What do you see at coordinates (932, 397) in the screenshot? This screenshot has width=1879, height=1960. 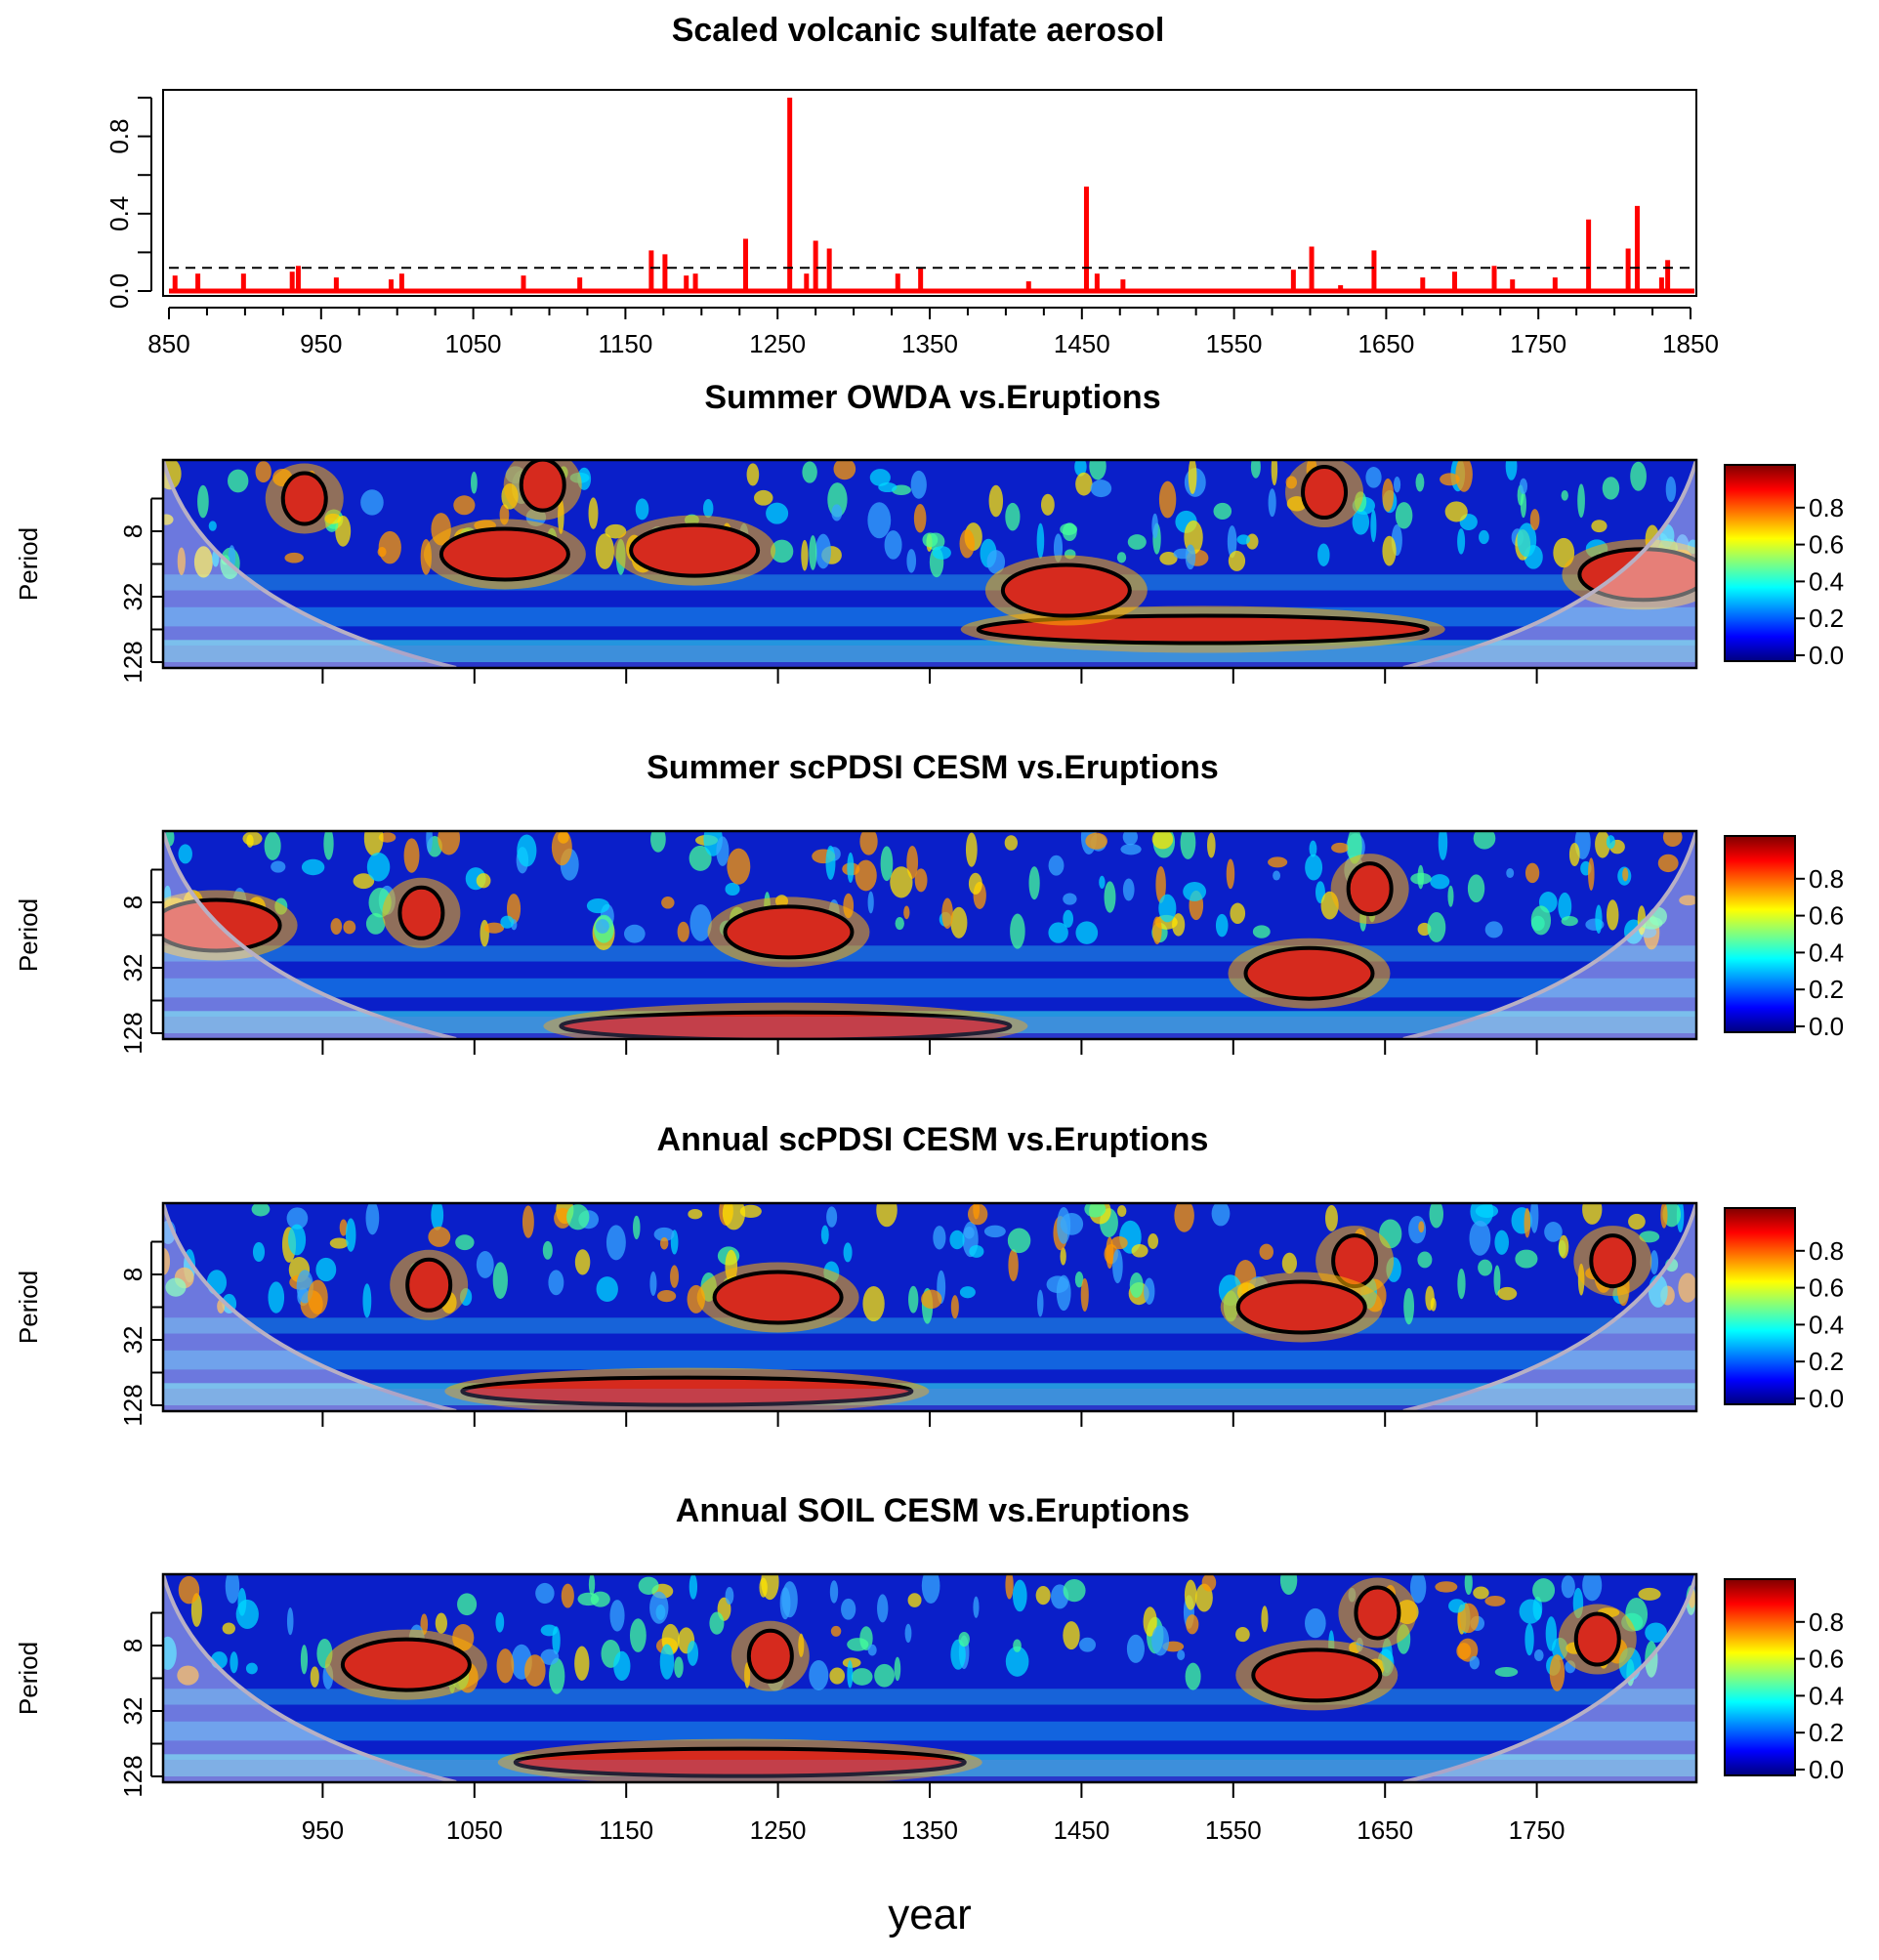 I see `wavelet-panel-owda: Summer OWDA vs.Eruptions` at bounding box center [932, 397].